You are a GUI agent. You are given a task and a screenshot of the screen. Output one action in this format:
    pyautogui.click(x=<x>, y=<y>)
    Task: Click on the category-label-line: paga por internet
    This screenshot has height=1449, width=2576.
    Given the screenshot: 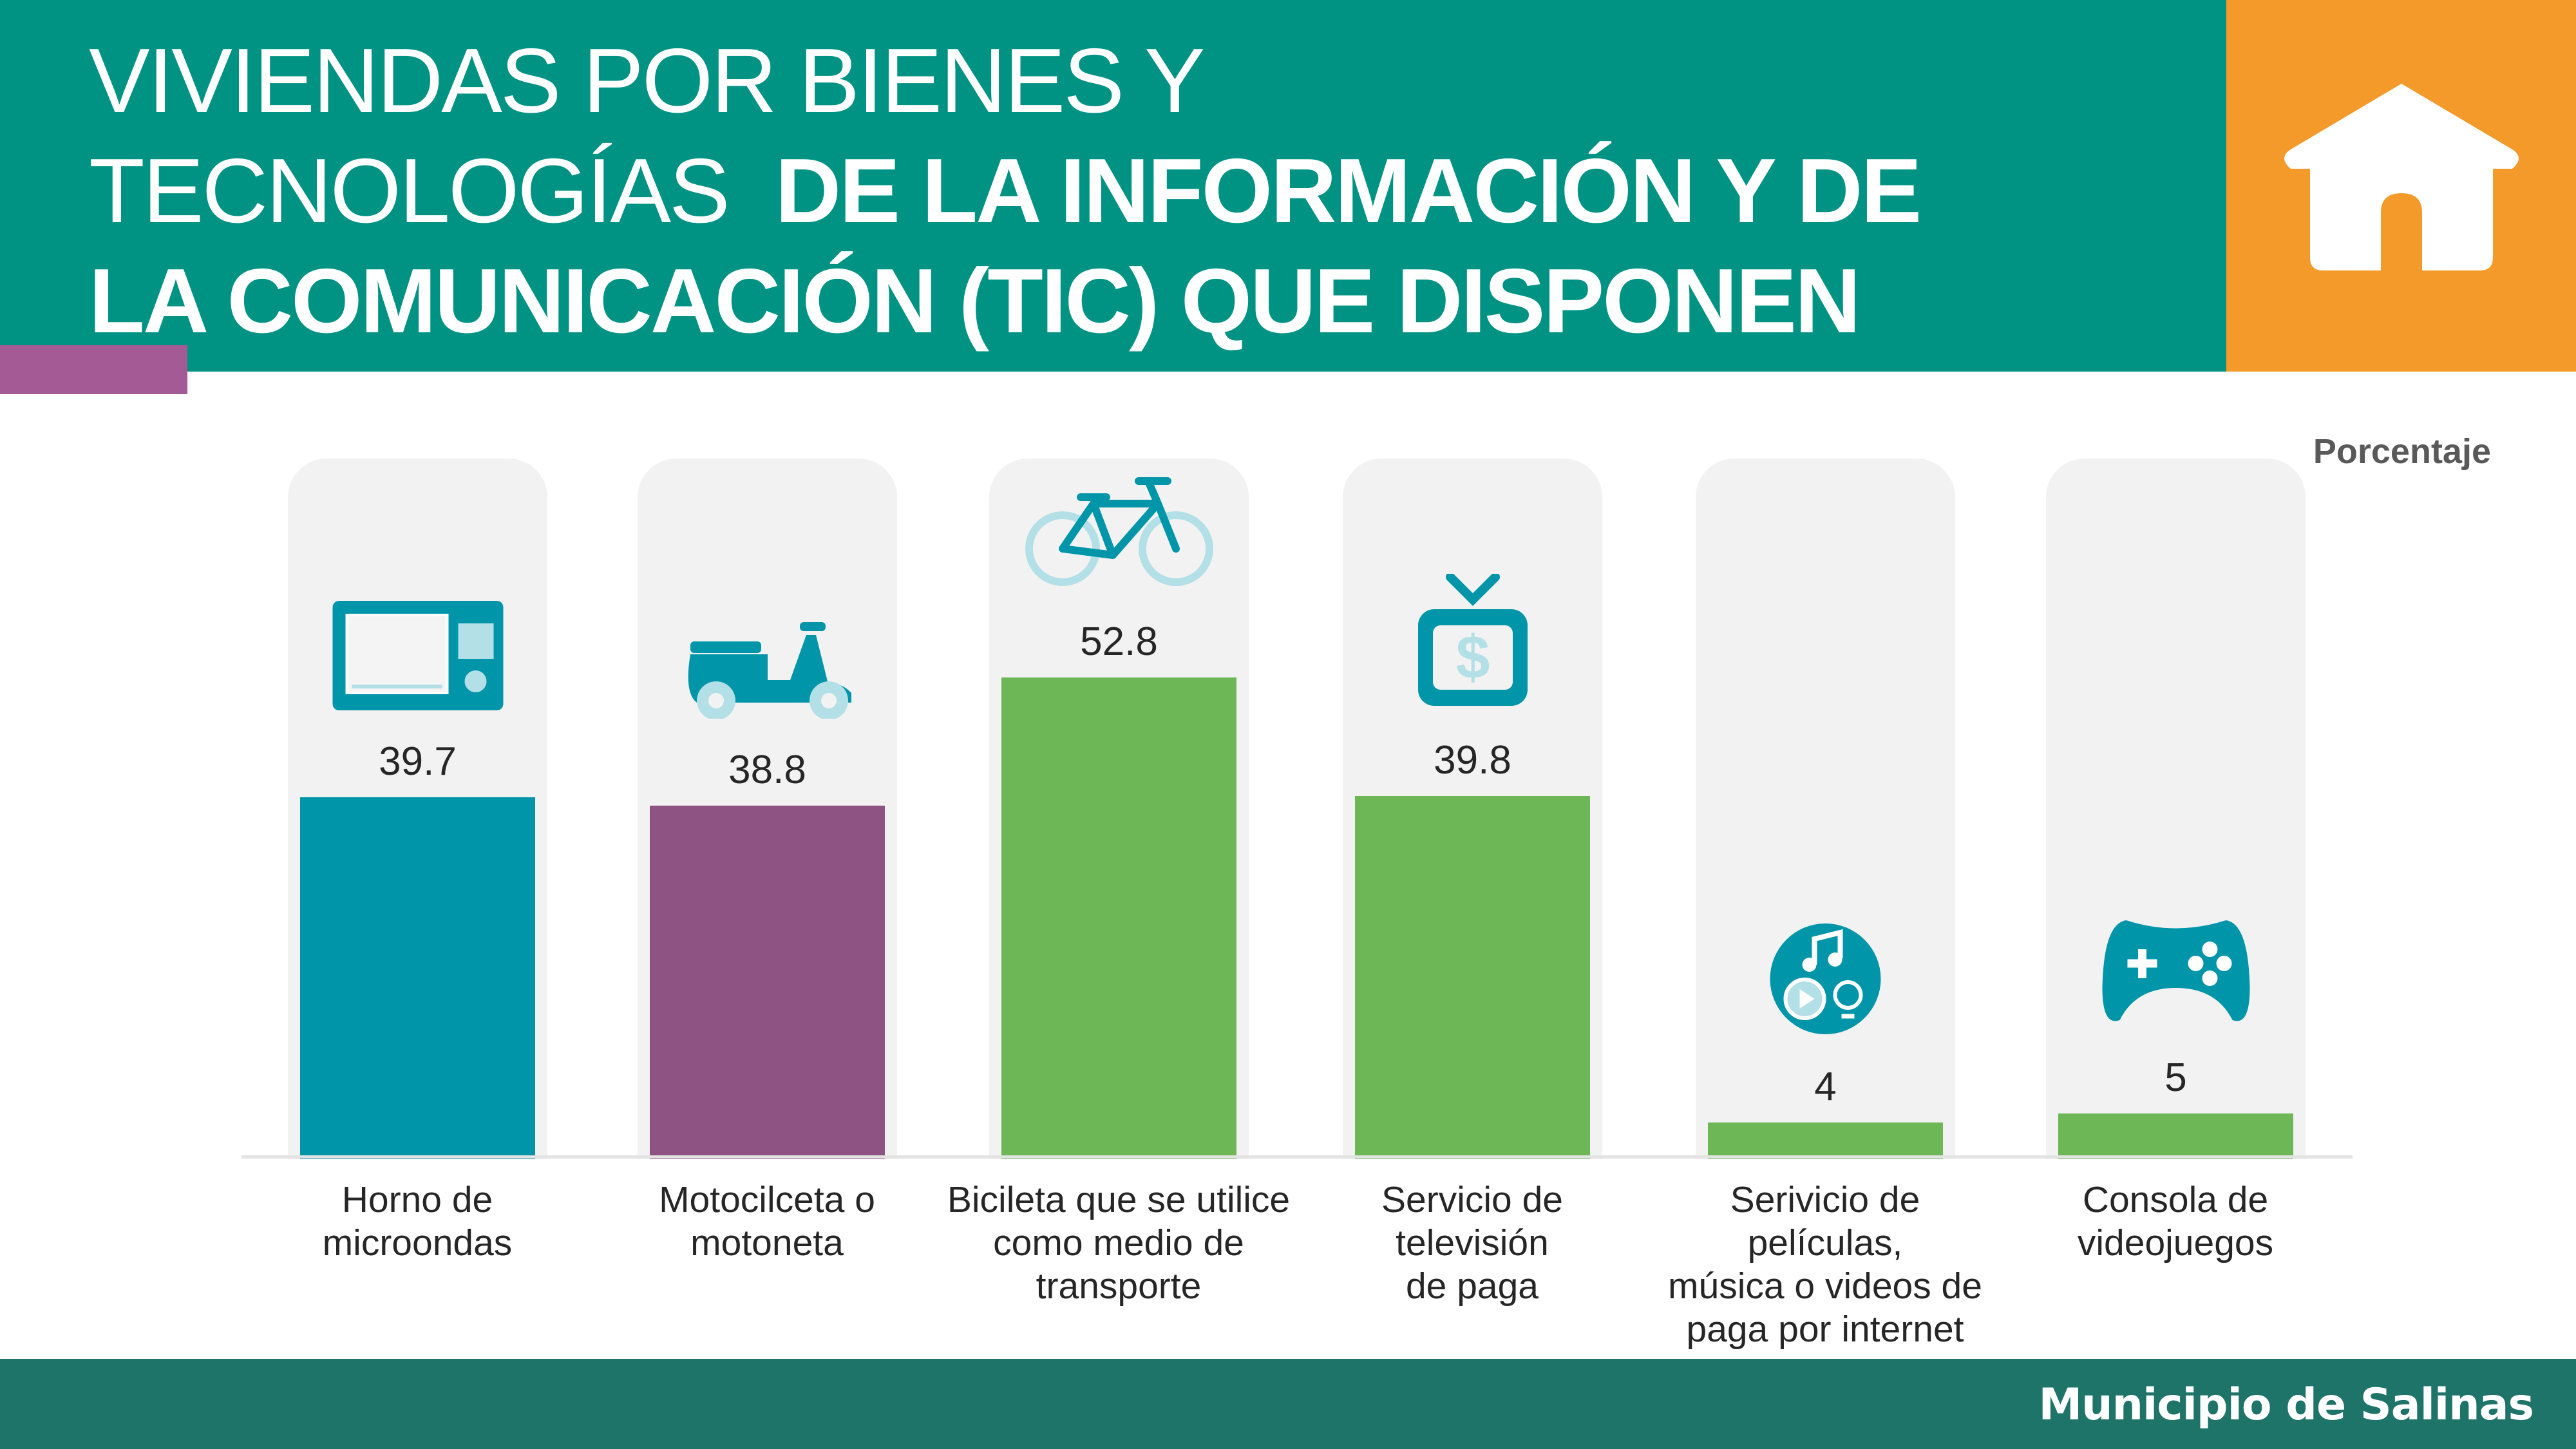 What is the action you would take?
    pyautogui.click(x=1825, y=1329)
    